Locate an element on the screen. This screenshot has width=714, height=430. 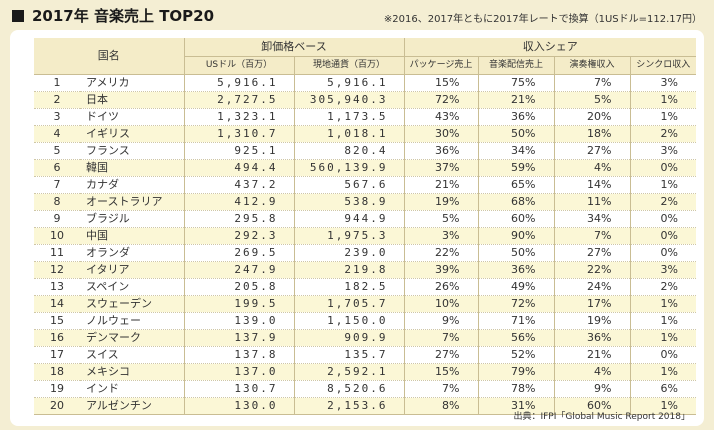
usd-cell: 269.5 is located at coordinates (238, 253).